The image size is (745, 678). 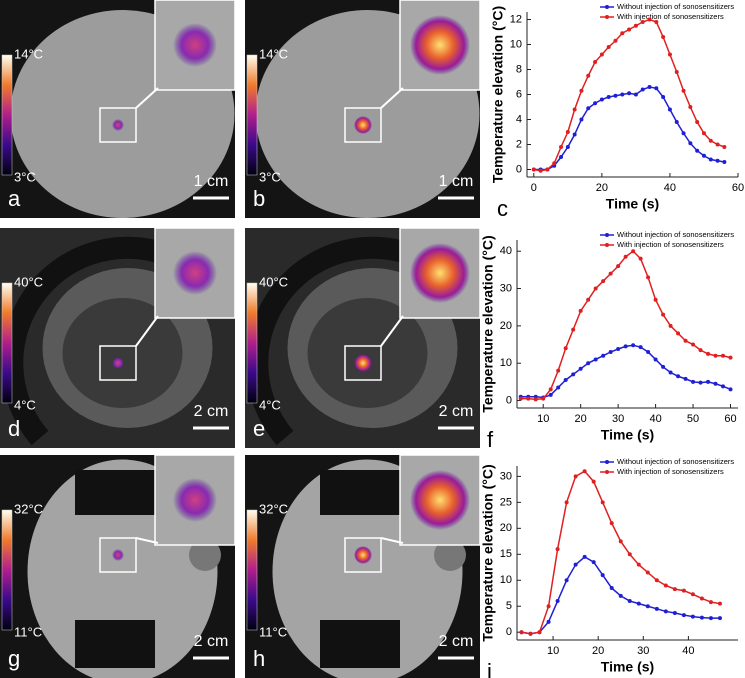 What do you see at coordinates (506, 288) in the screenshot?
I see `y-tick-label: 30` at bounding box center [506, 288].